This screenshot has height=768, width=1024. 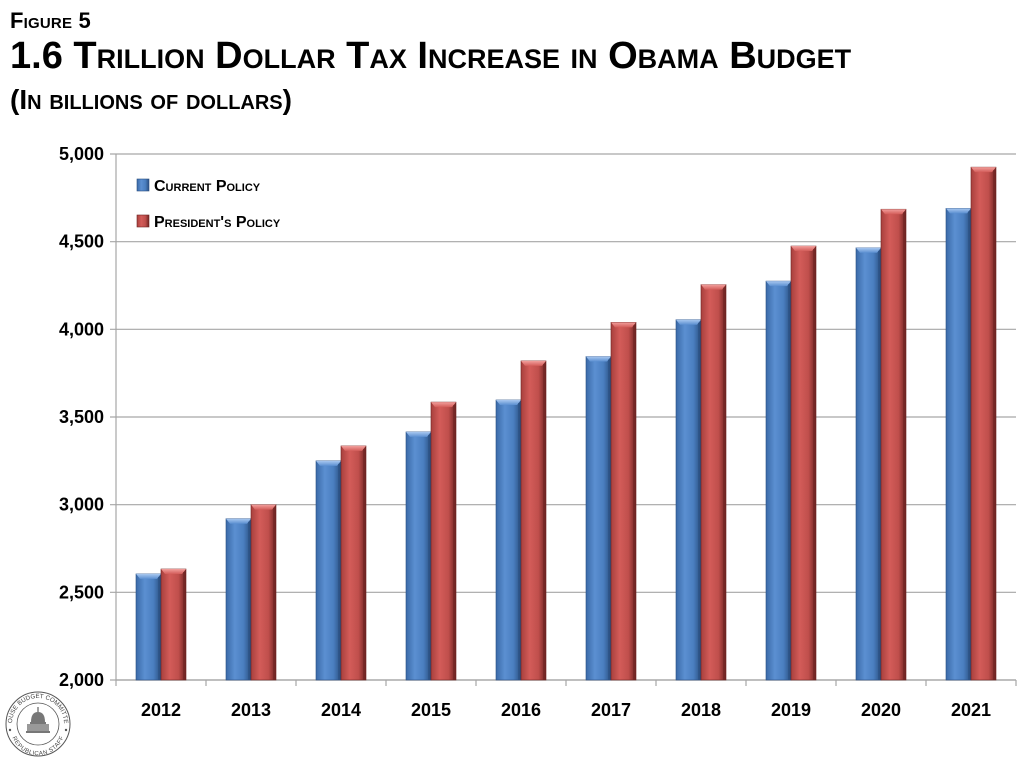 I want to click on y-tick-label: 5,000, so click(x=81, y=154).